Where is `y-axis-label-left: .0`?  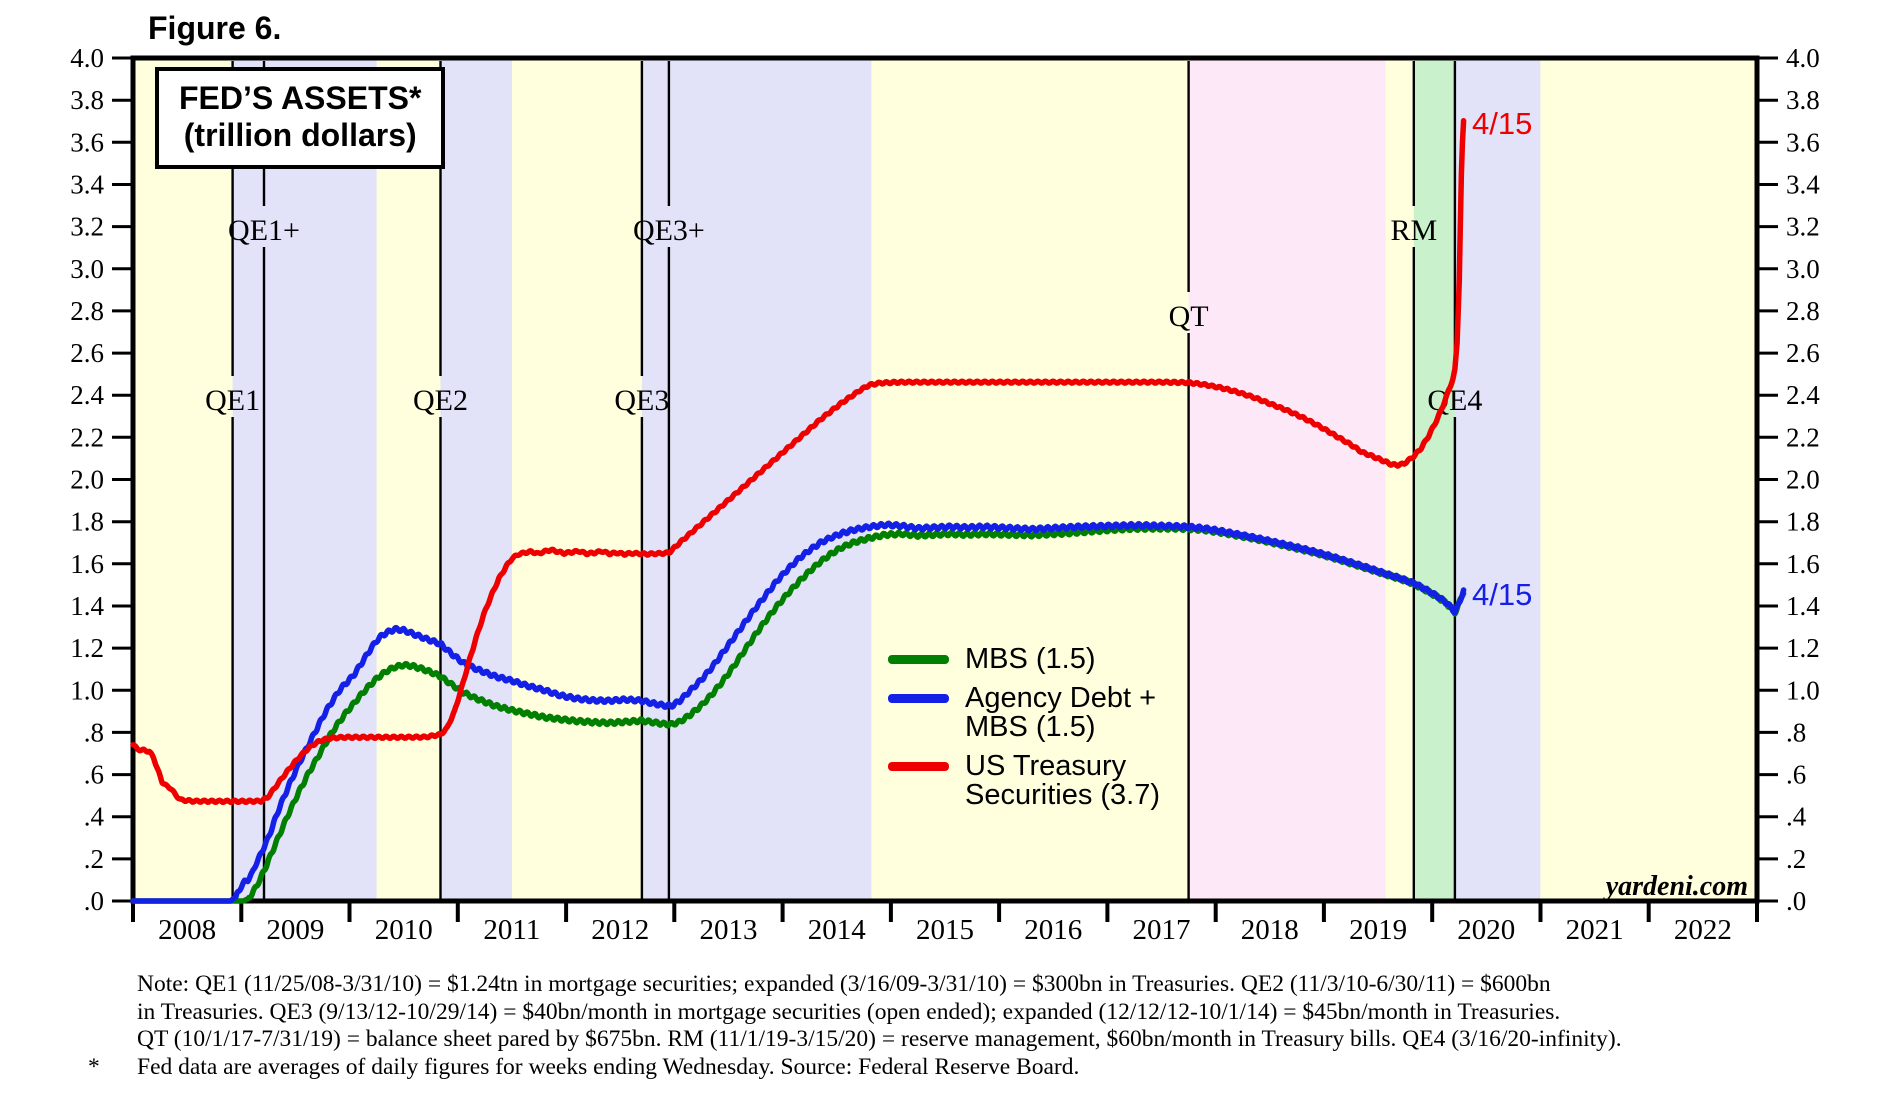
y-axis-label-left: .0 is located at coordinates (94, 901).